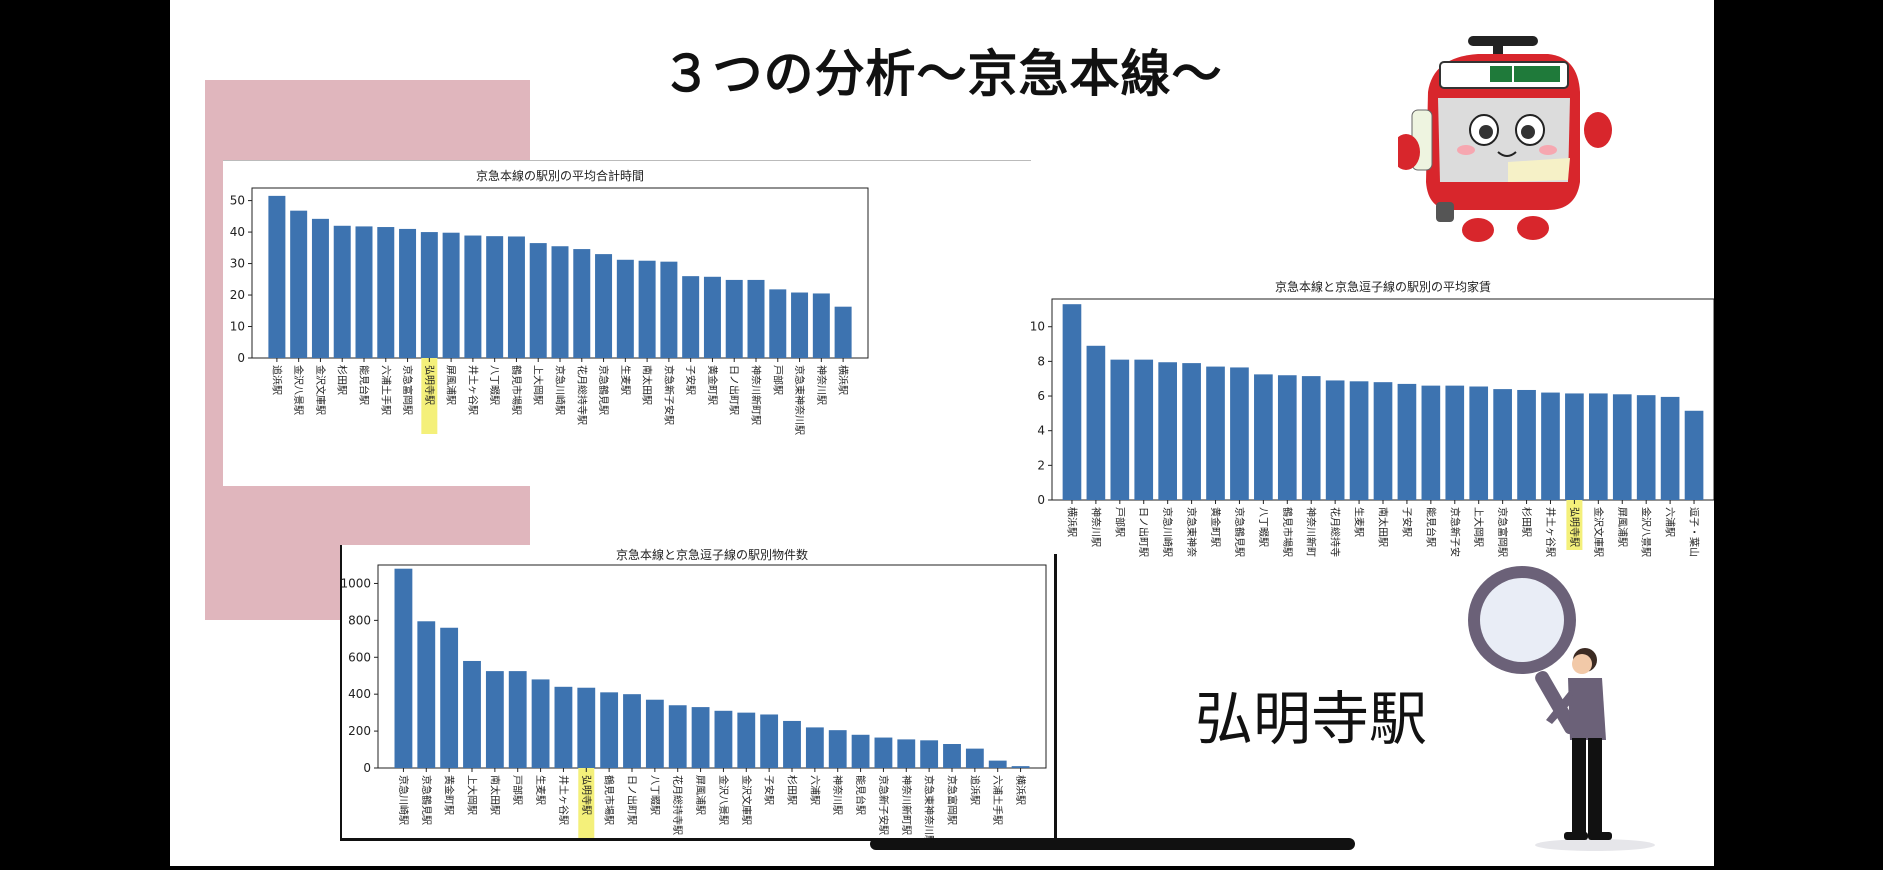 The height and width of the screenshot is (870, 1883). Describe the element at coordinates (356, 583) in the screenshot. I see `y-tick-label: 1000` at that location.